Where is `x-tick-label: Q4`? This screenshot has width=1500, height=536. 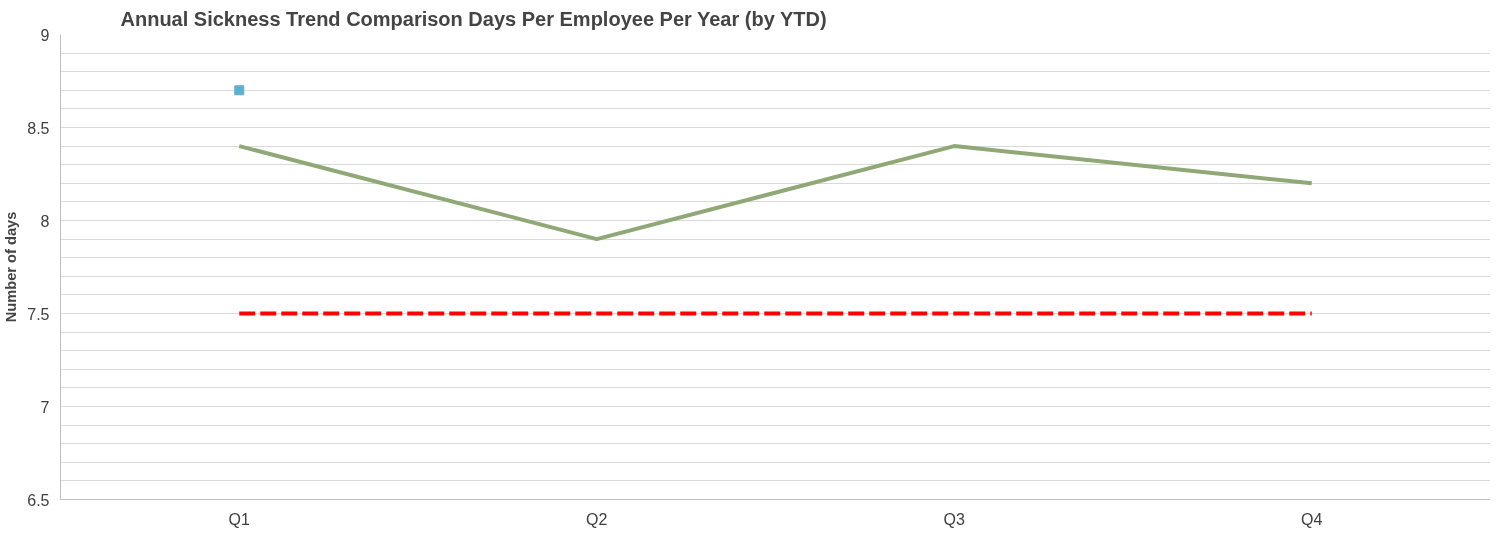
x-tick-label: Q4 is located at coordinates (1312, 519).